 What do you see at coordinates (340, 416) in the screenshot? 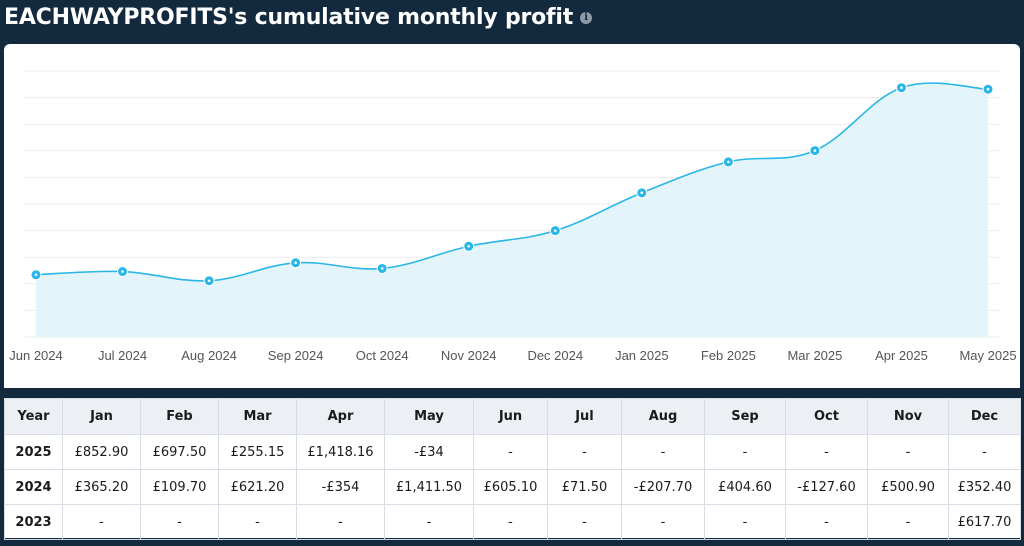
I see `column-header-apr: Apr` at bounding box center [340, 416].